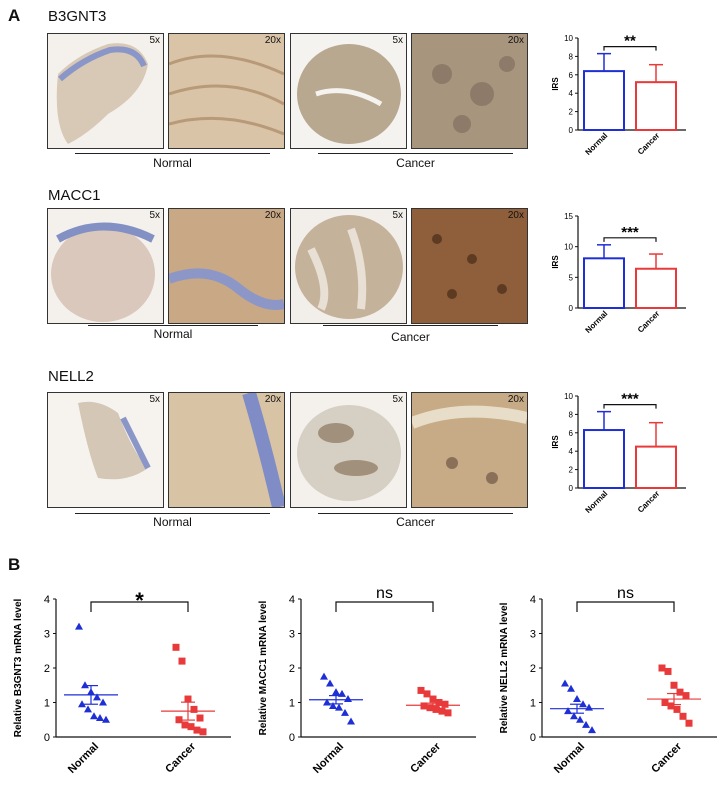 The image size is (726, 785). Describe the element at coordinates (533, 704) in the screenshot. I see `y-tick-label: 1` at that location.